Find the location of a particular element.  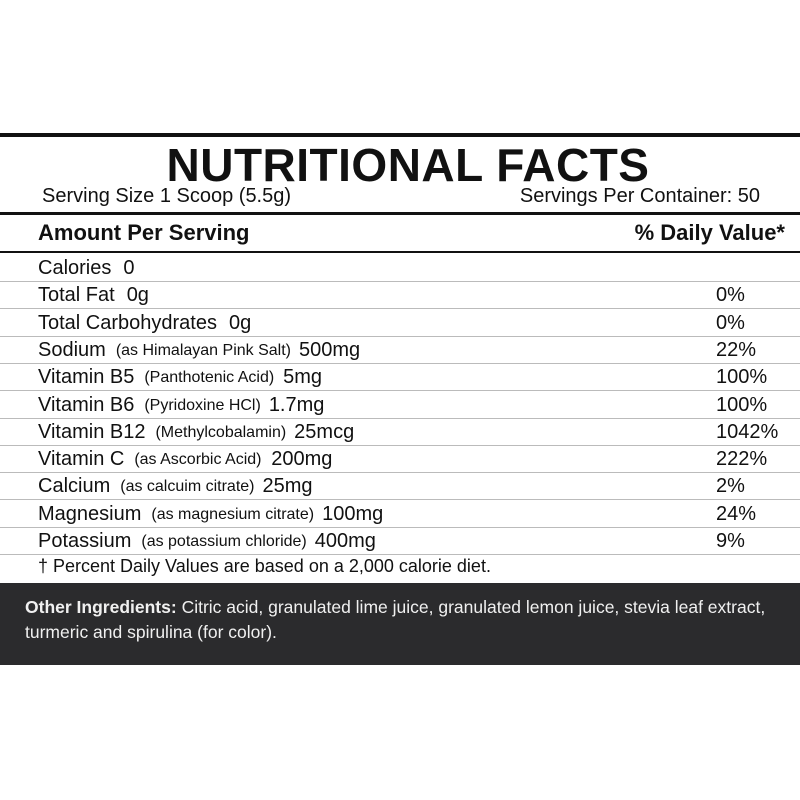

nutrient-name: Calories is located at coordinates (75, 268).